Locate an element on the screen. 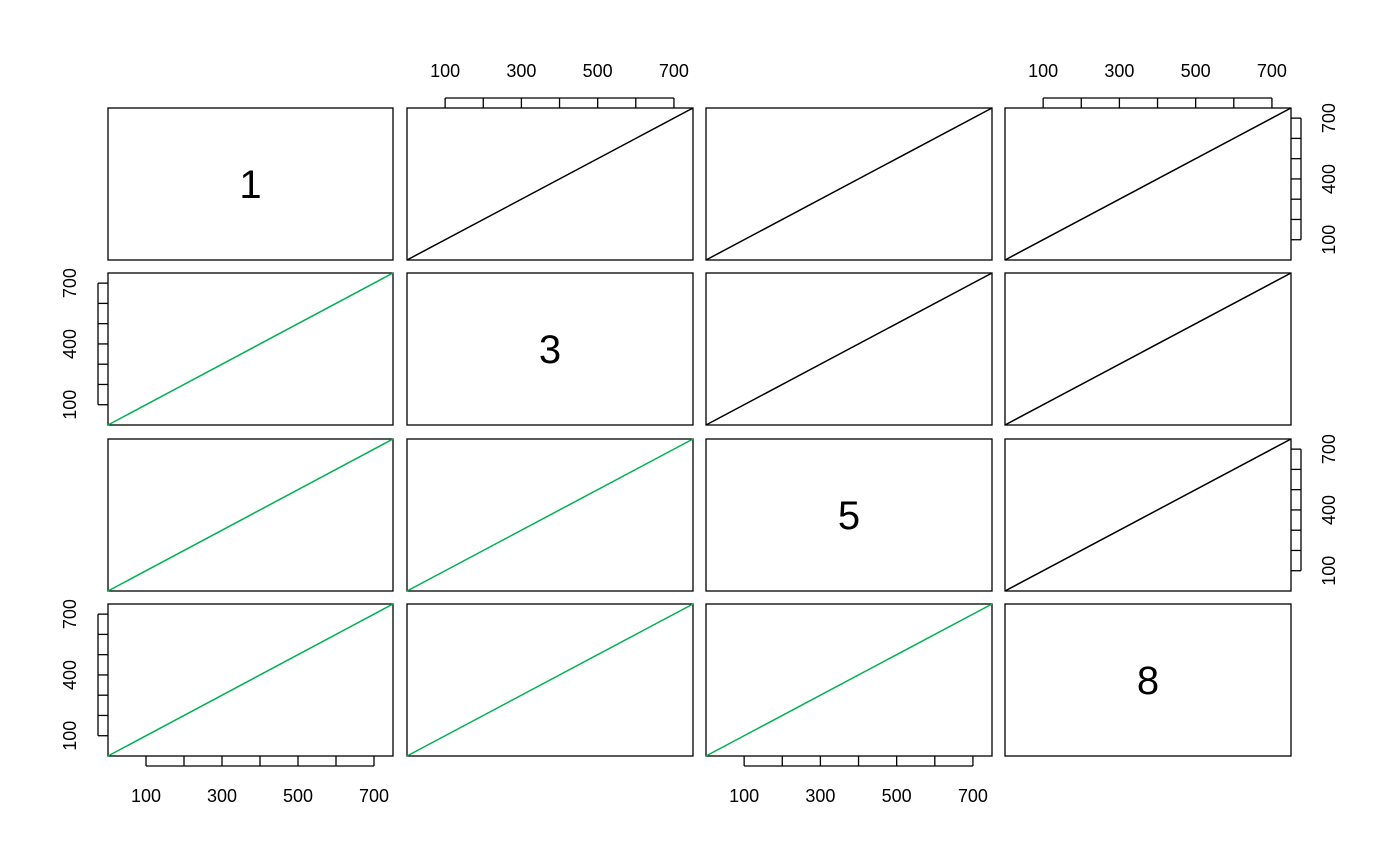 This screenshot has width=1400, height=865. variable-label: 3 is located at coordinates (550, 350).